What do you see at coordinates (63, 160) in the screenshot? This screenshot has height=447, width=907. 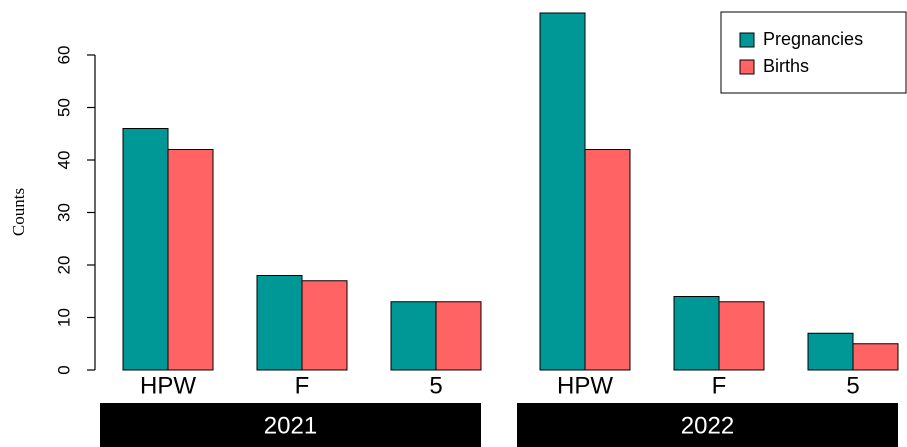 I see `y-tick-label: 40` at bounding box center [63, 160].